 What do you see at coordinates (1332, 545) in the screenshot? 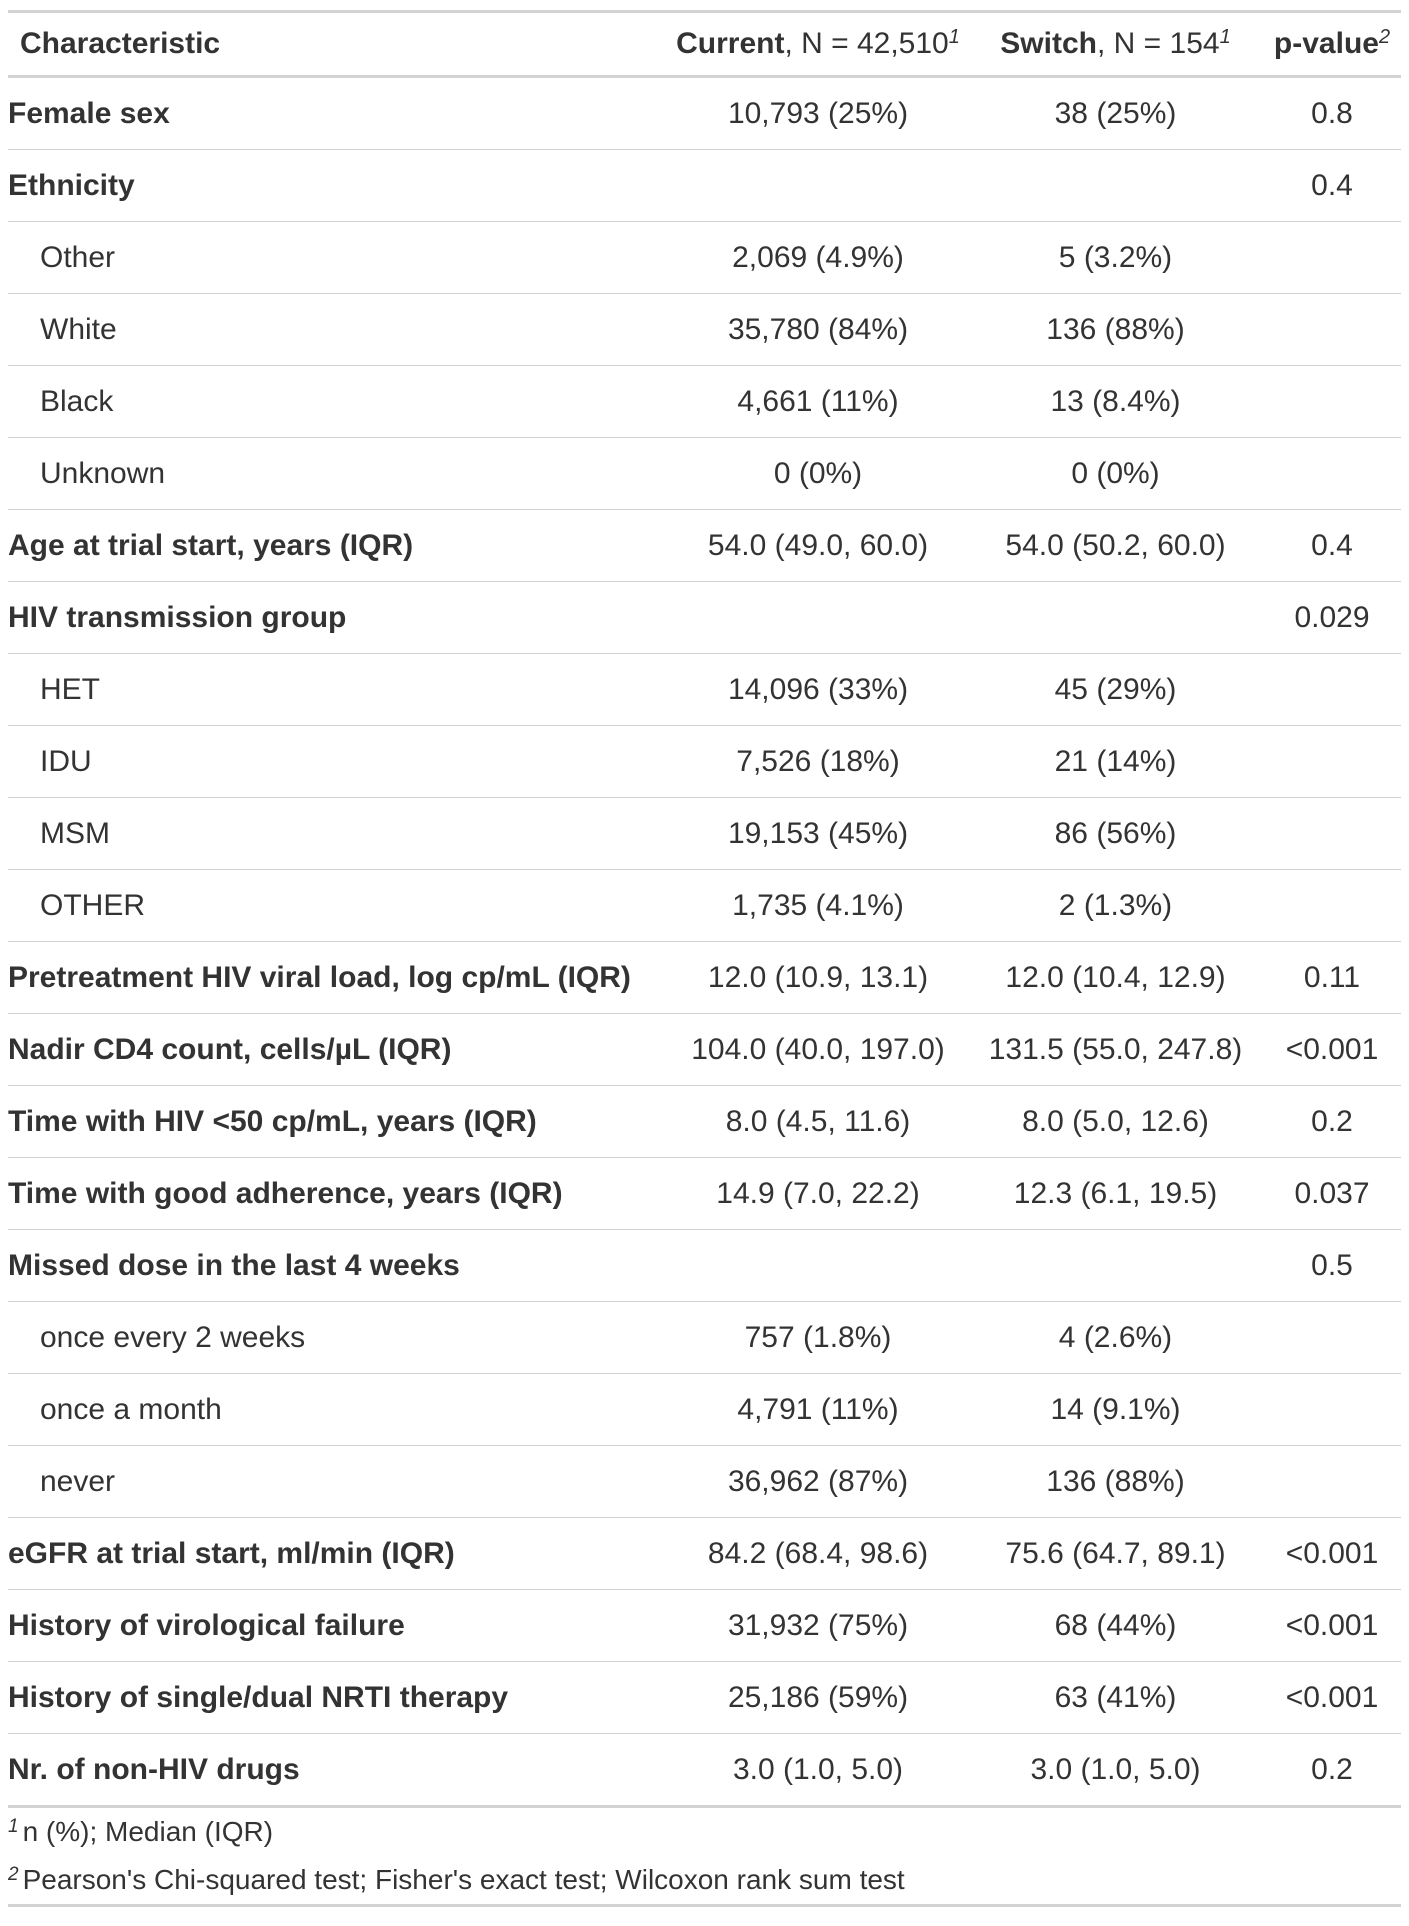
I see `pvalue-cell: 0.4` at bounding box center [1332, 545].